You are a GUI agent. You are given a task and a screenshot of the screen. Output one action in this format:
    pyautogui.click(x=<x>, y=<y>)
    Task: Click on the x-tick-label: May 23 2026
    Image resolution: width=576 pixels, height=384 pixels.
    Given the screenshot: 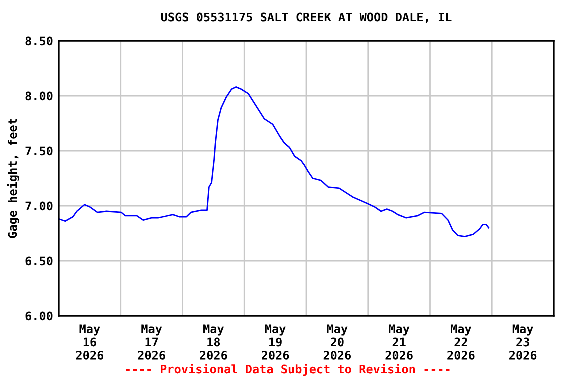 What is the action you would take?
    pyautogui.click(x=523, y=342)
    